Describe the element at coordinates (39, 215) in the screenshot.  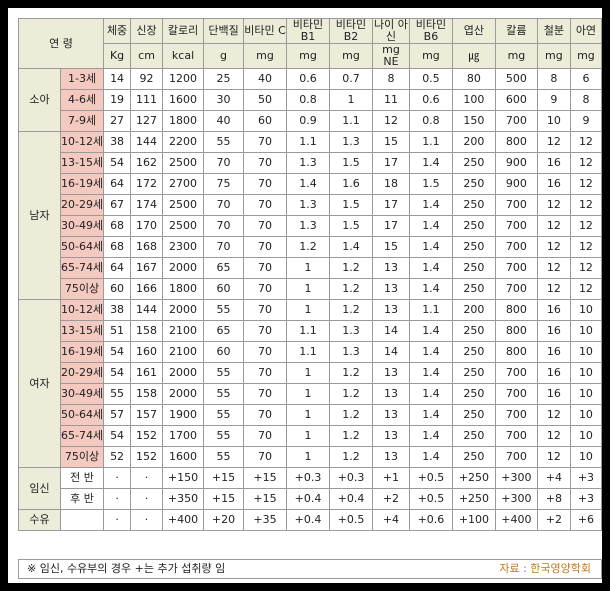
I see `group-label: 남자` at that location.